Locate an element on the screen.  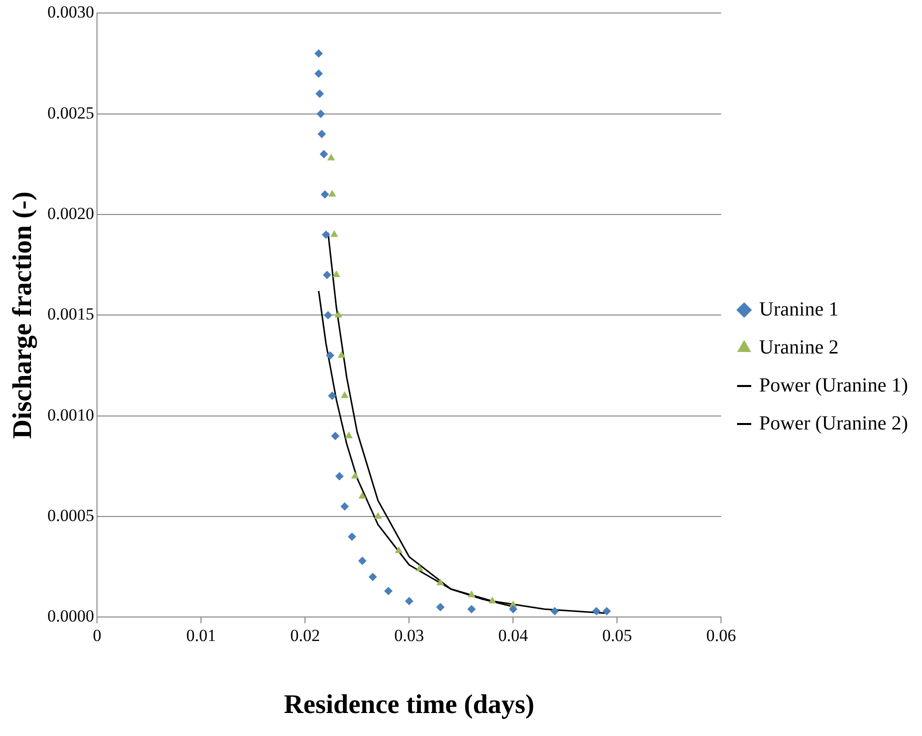
x-tick-label: 0.04 is located at coordinates (513, 635).